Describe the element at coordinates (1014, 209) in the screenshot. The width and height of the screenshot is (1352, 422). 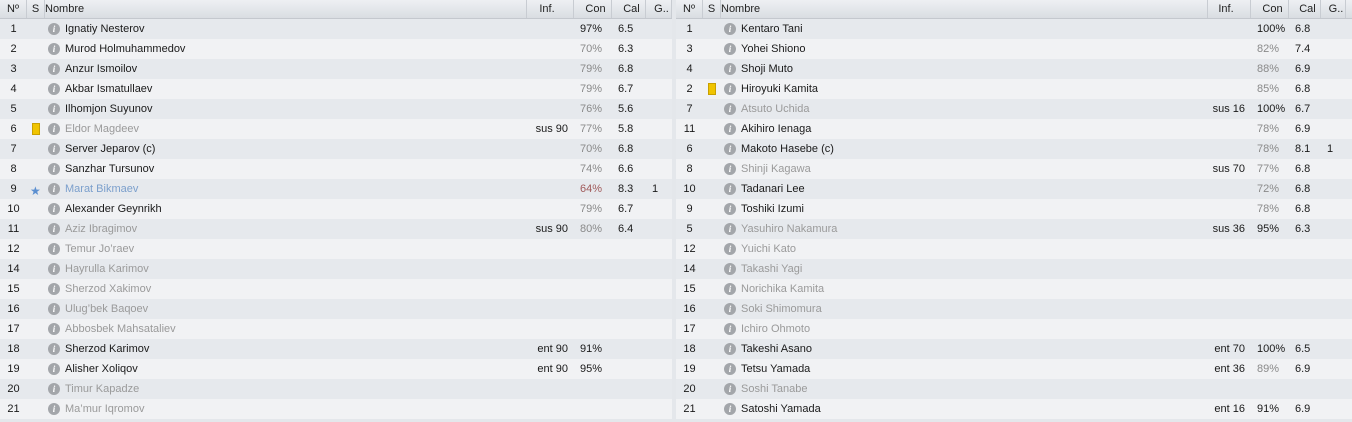
I see `table-row: 9 i Toshiki Izumi 78% 6.8` at that location.